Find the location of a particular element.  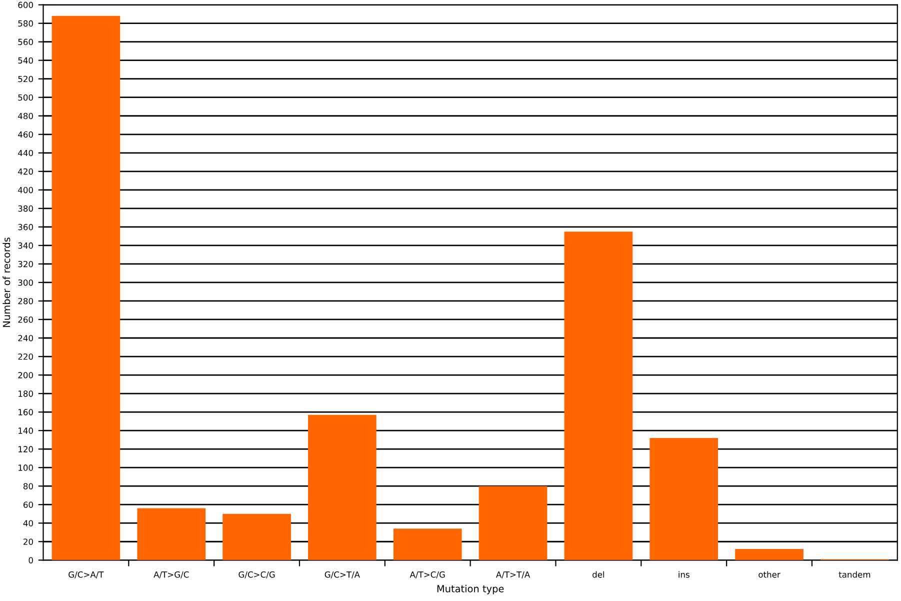

y-tick-label: 440 is located at coordinates (25, 153).